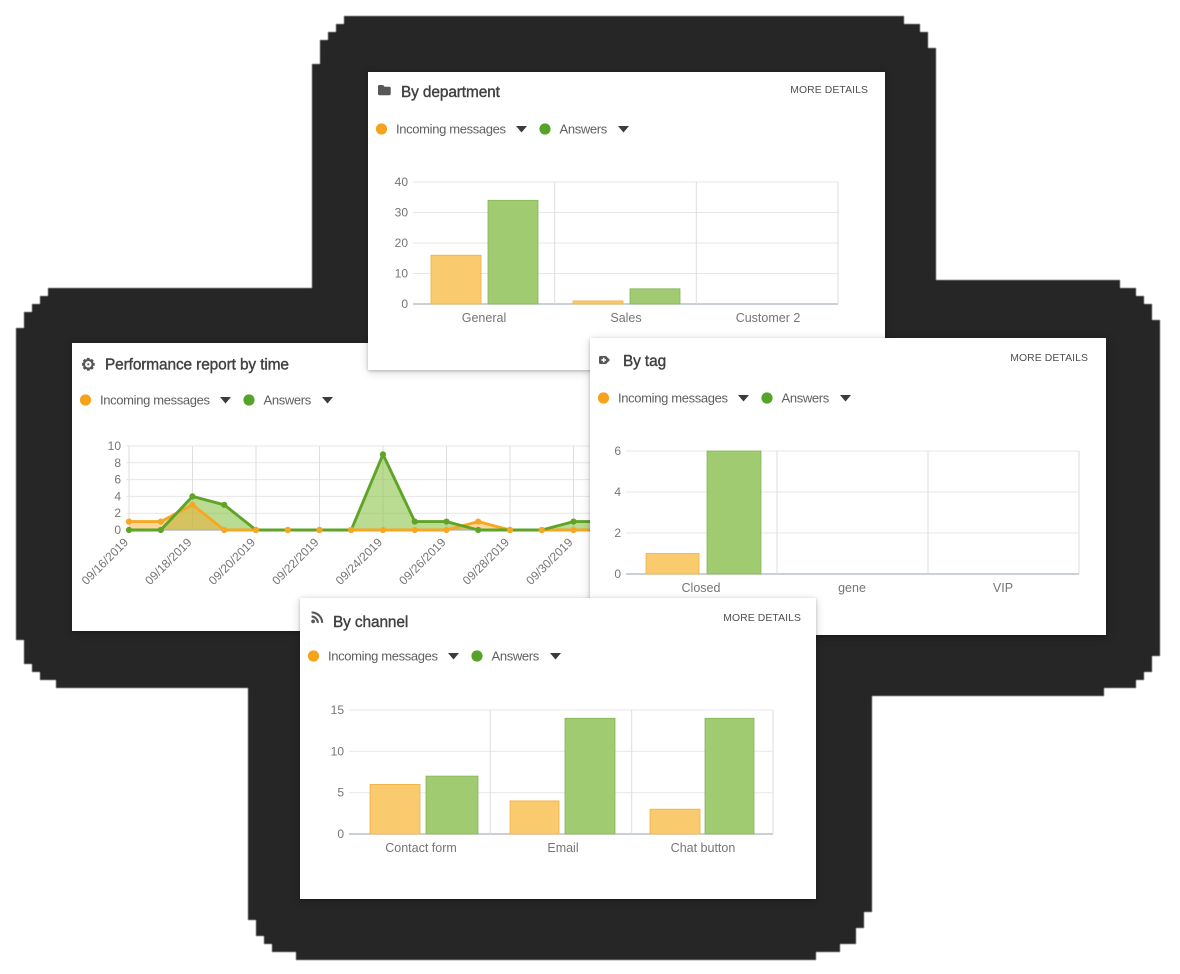  I want to click on svg-text: By channel, so click(370, 622).